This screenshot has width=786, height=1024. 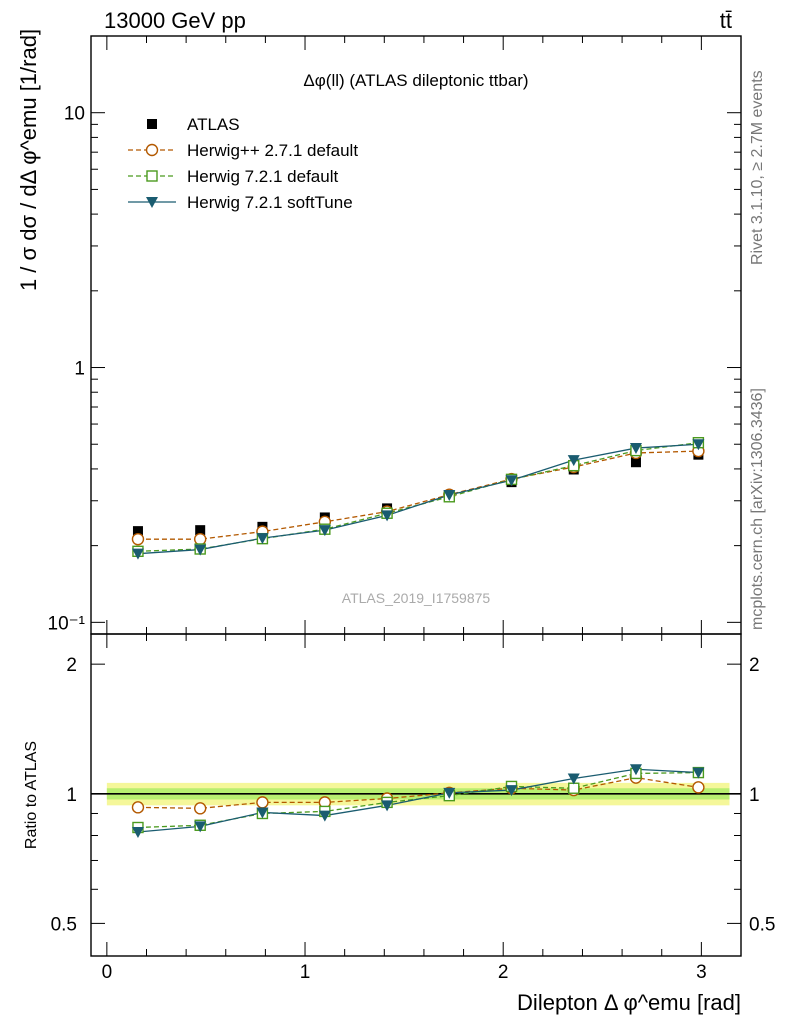 I want to click on ratio-y-tick-label-right: 0.5, so click(x=762, y=924).